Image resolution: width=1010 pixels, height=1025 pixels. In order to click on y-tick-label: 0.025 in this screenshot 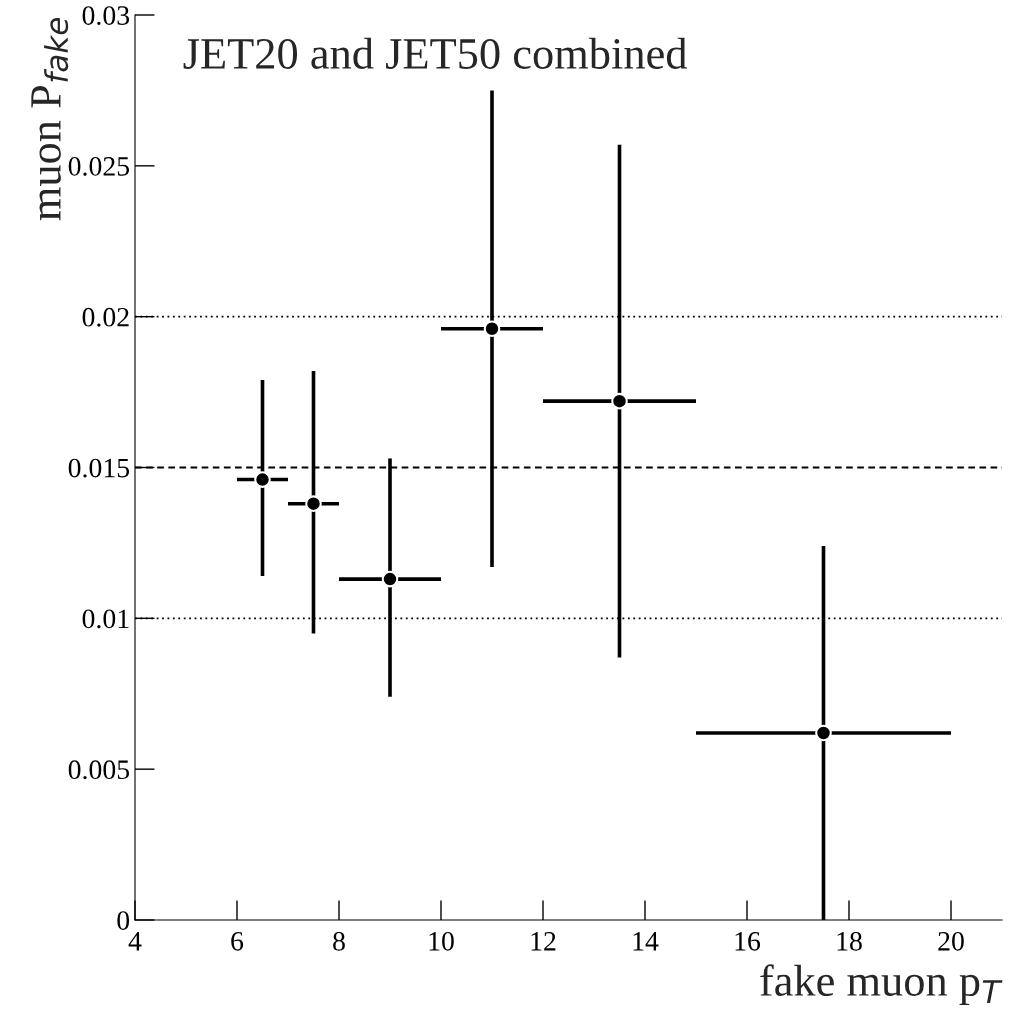, I will do `click(99, 166)`.